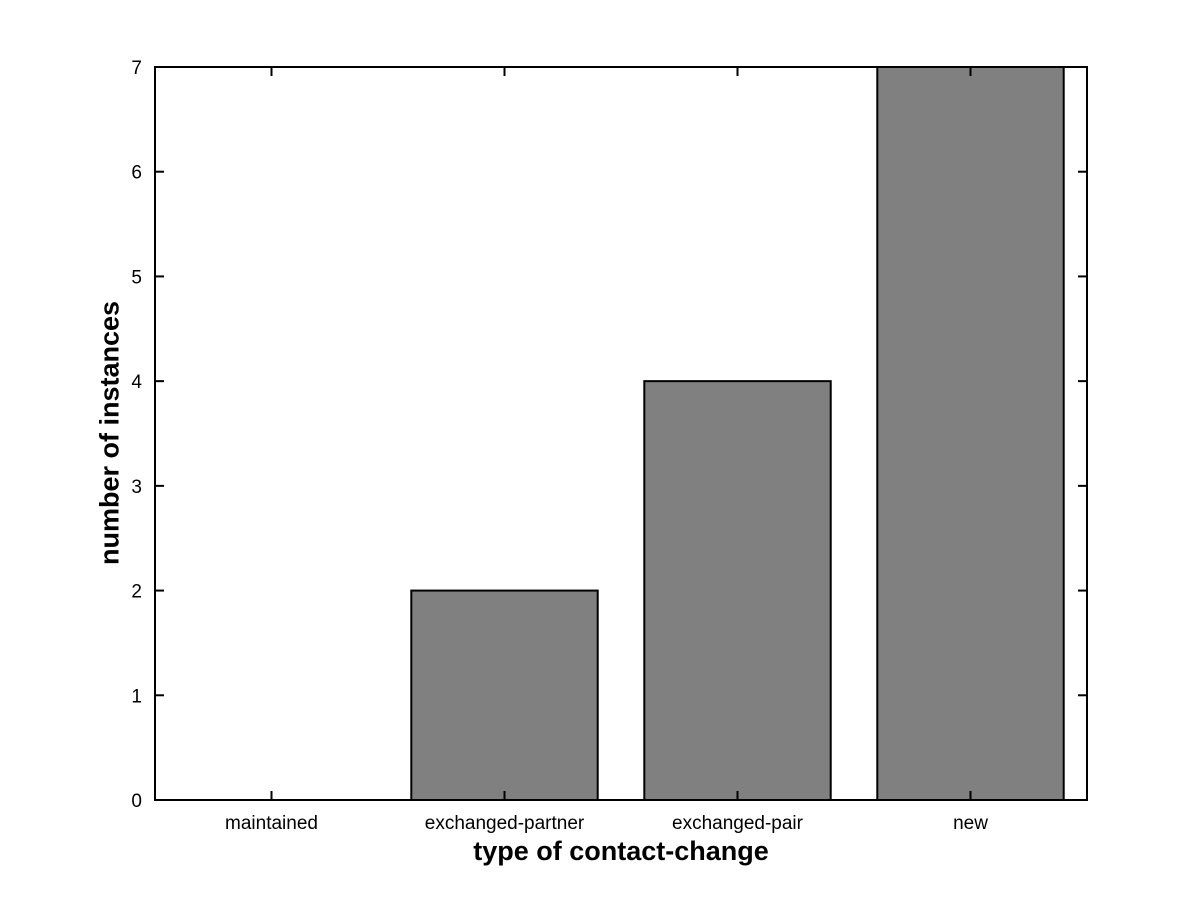 This screenshot has width=1201, height=901. What do you see at coordinates (738, 823) in the screenshot?
I see `x-tick-label: exchanged-pair` at bounding box center [738, 823].